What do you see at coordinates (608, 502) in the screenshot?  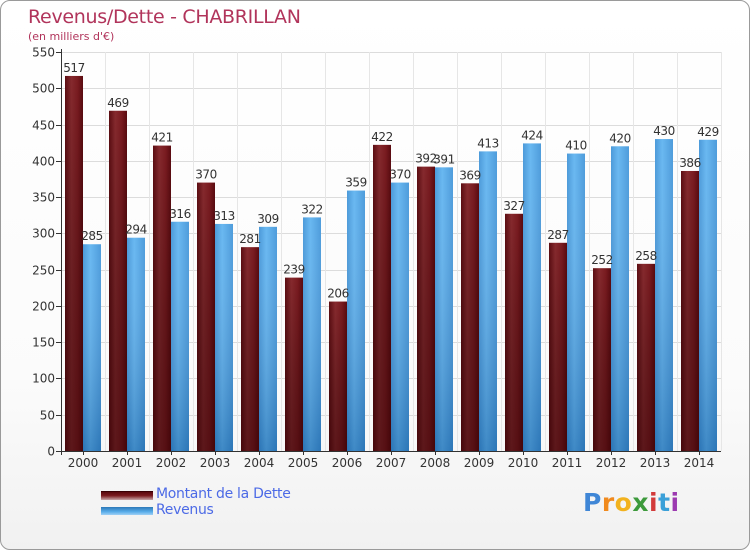 I see `logo-letter: r` at bounding box center [608, 502].